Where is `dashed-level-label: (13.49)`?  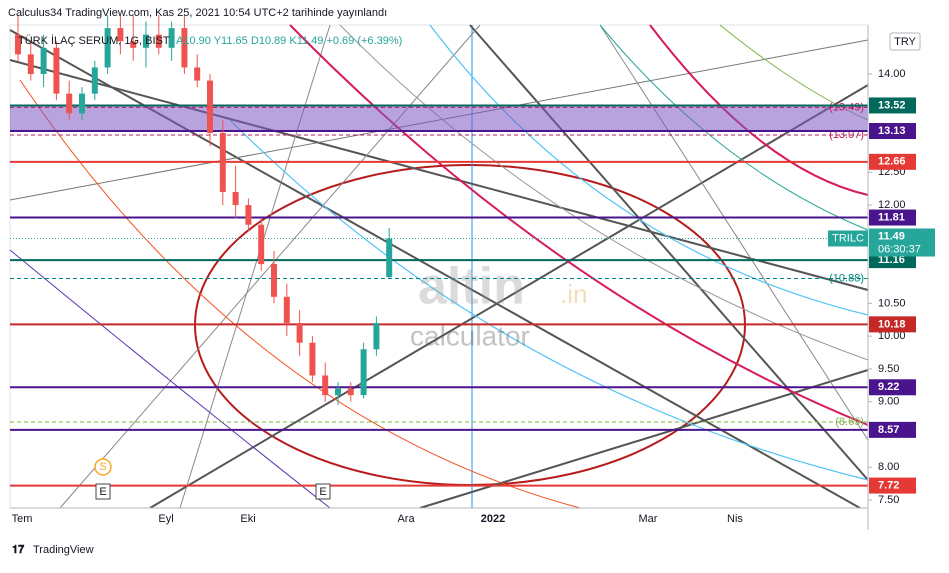 dashed-level-label: (13.49) is located at coordinates (846, 107).